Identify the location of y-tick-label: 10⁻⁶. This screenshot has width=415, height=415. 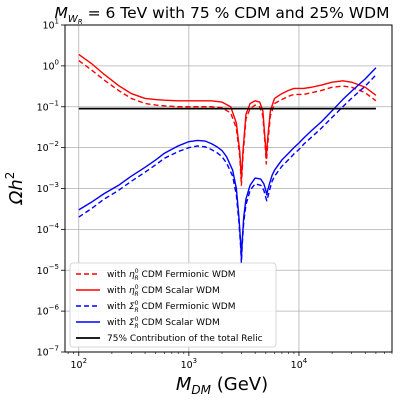
(48, 311).